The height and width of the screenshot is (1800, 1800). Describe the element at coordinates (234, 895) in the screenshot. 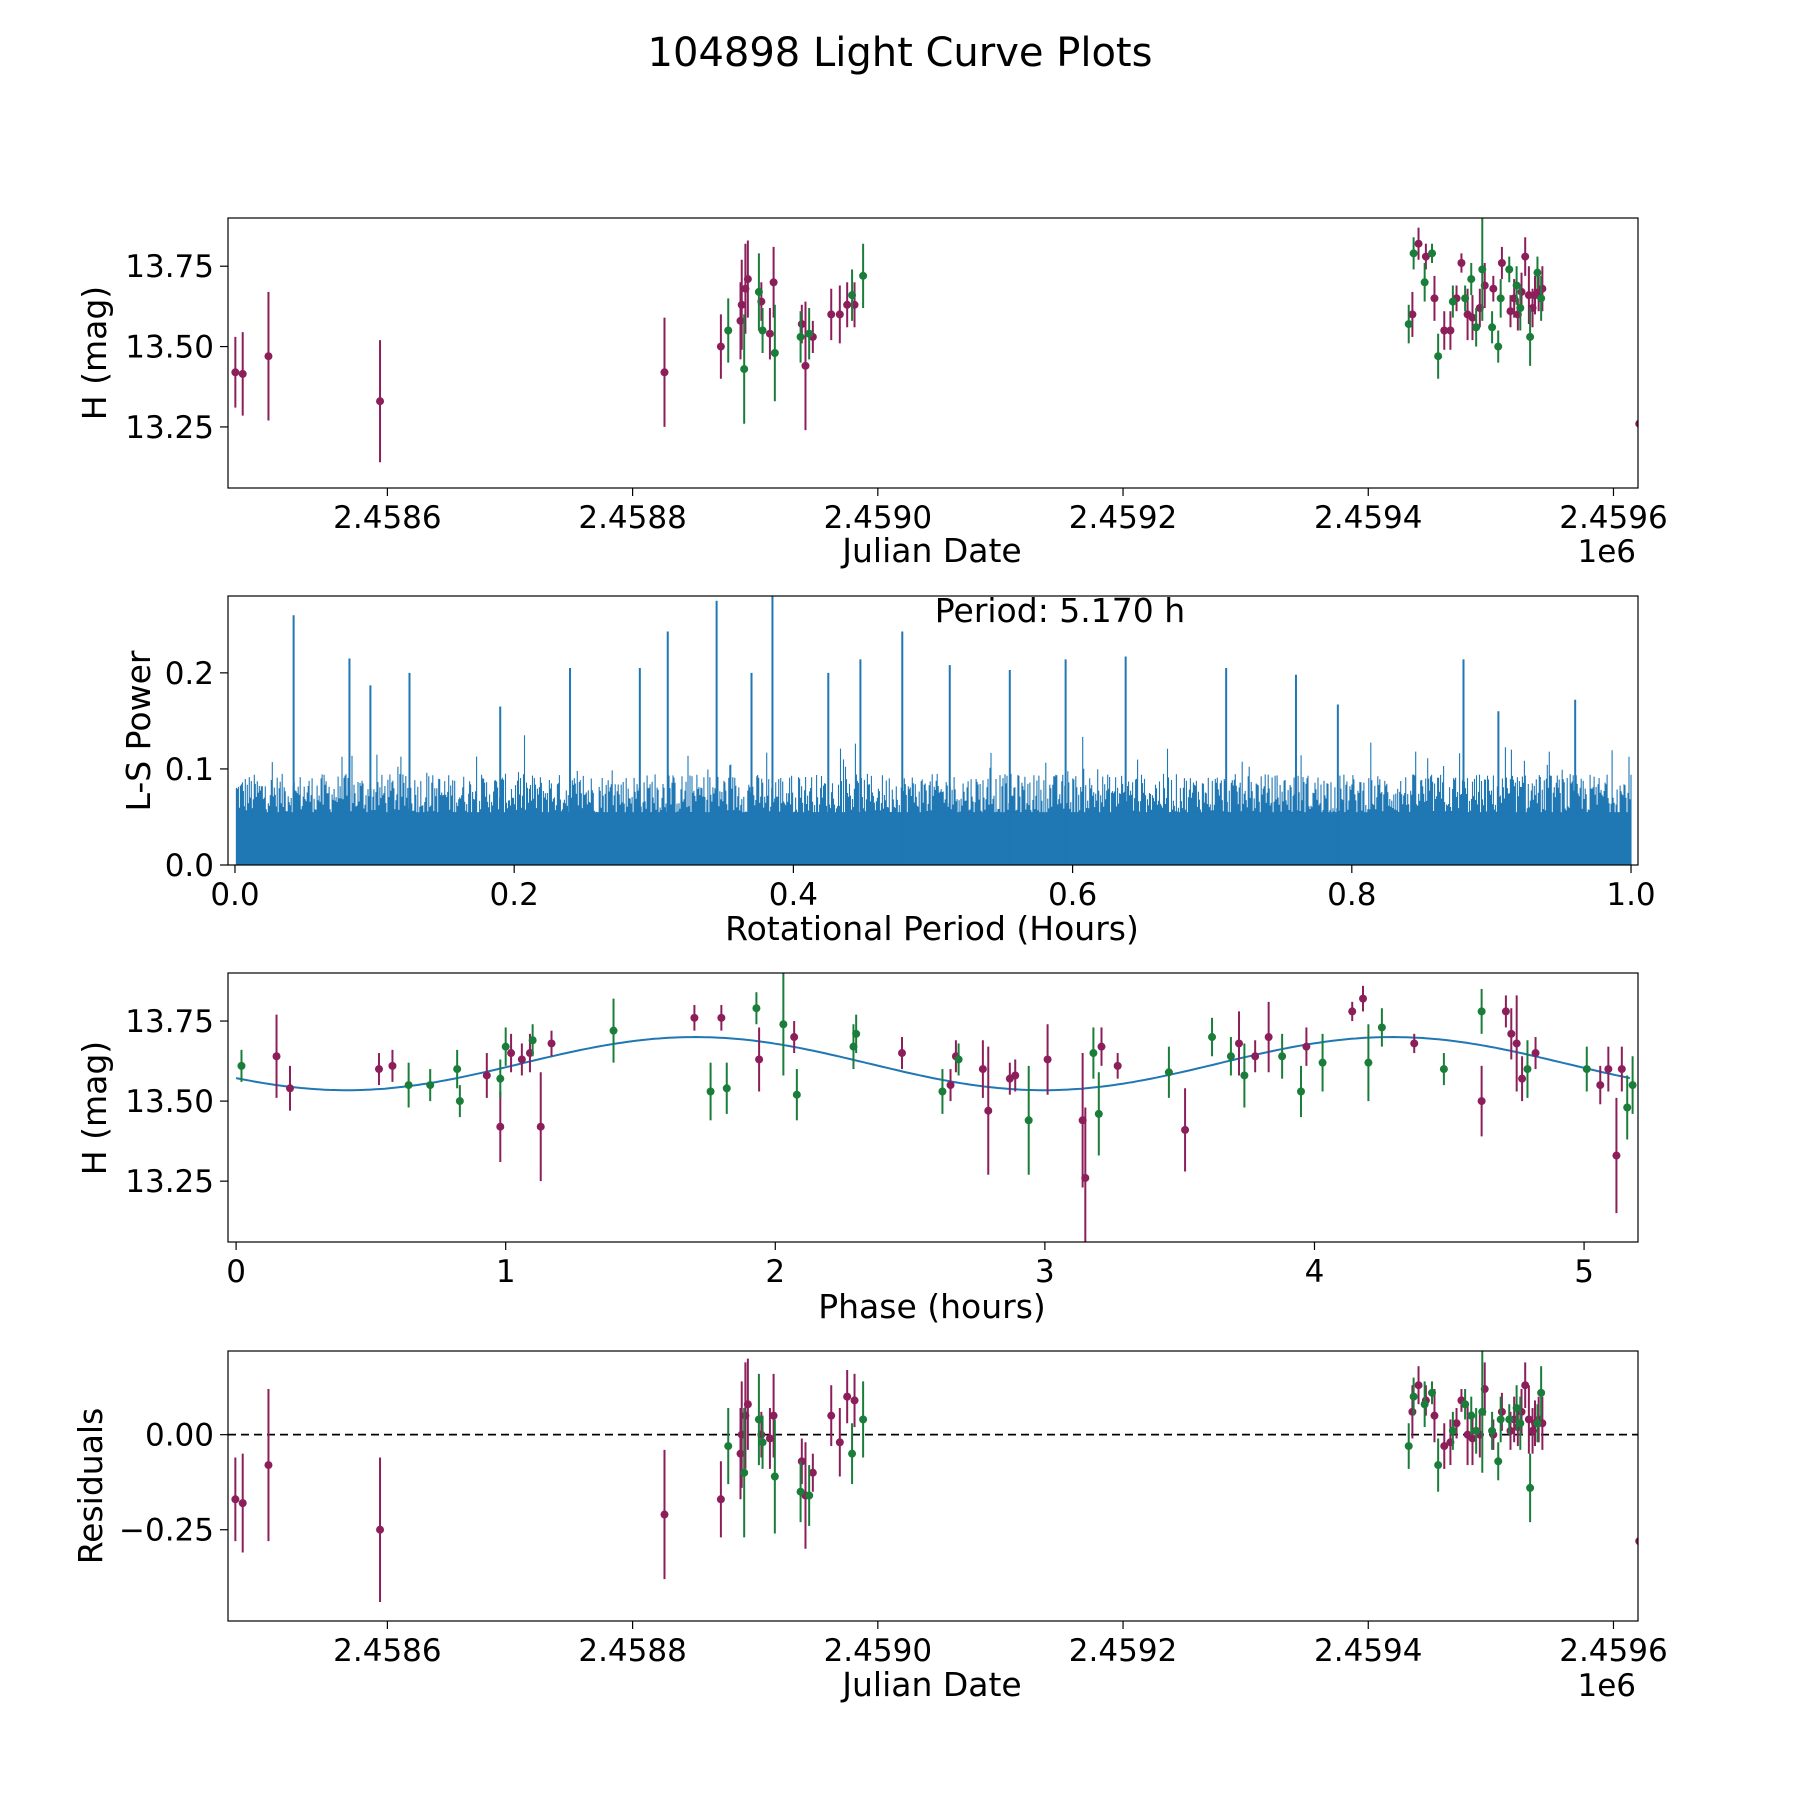

I see `periodogram-x-tick-label: 0.0` at that location.